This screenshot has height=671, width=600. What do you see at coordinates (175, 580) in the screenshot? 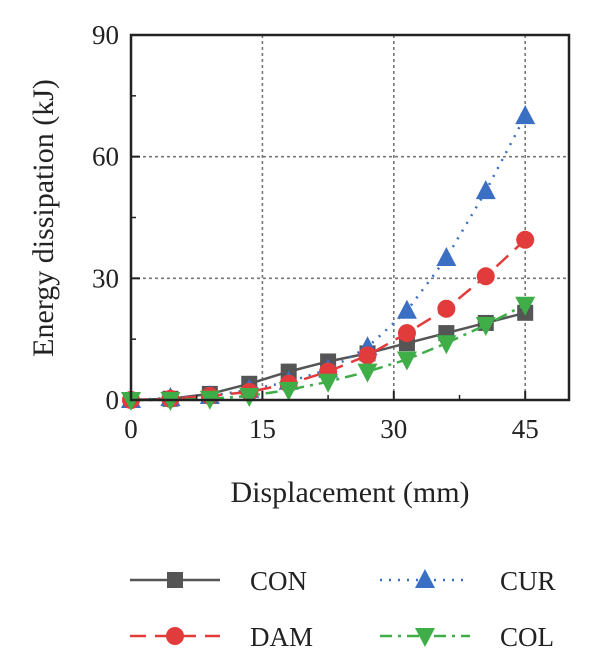
I see `legend-marker-con` at bounding box center [175, 580].